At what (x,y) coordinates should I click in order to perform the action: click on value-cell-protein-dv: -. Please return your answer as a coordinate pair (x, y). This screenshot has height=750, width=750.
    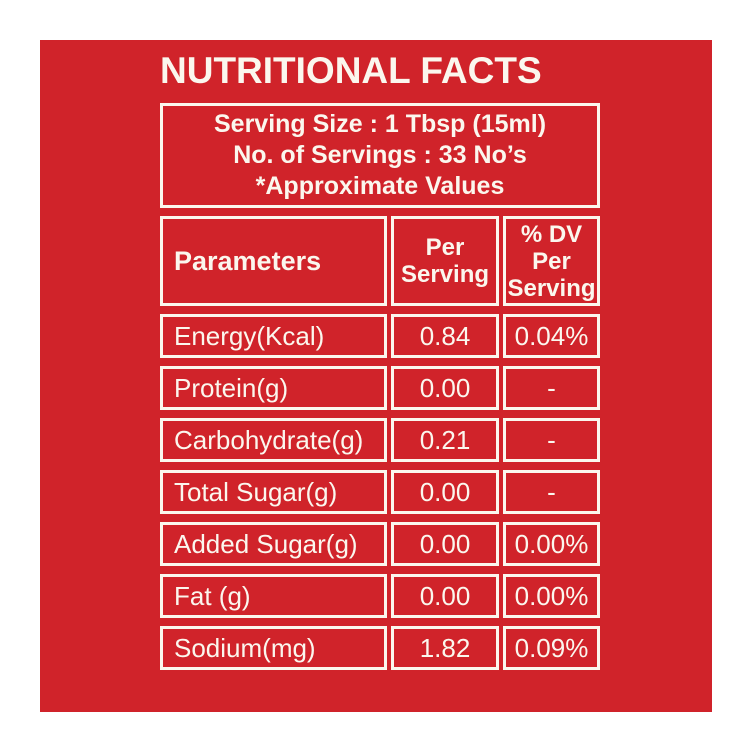
    Looking at the image, I should click on (551, 388).